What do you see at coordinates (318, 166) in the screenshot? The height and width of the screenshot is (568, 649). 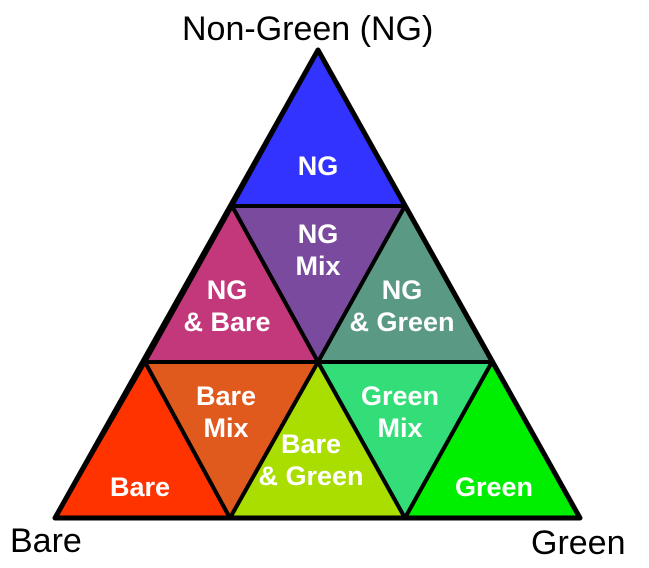 I see `region-ng-label-line-1: NG` at bounding box center [318, 166].